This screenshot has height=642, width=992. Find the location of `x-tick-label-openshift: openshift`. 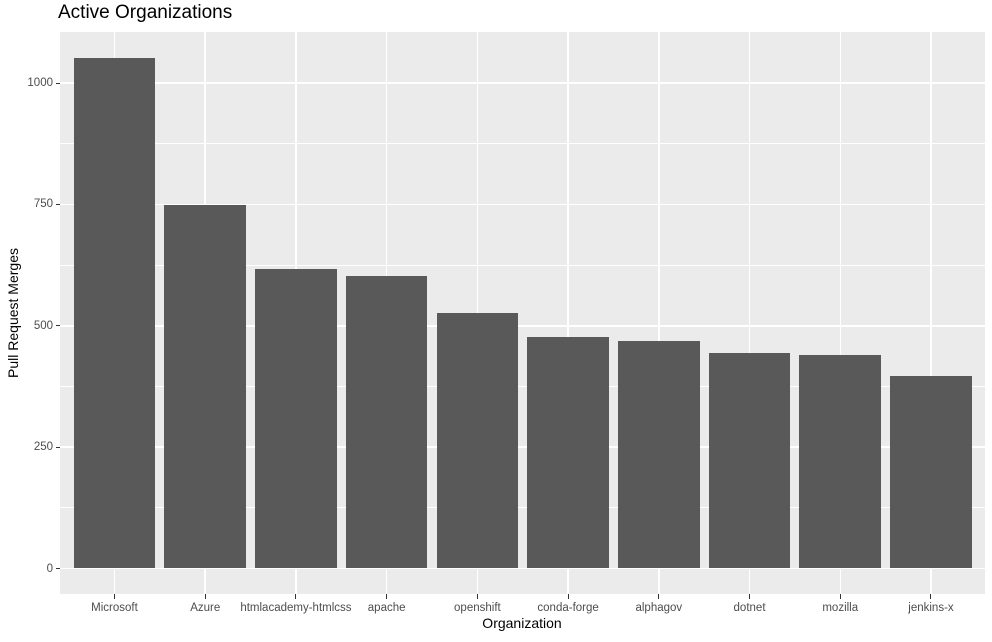

x-tick-label-openshift: openshift is located at coordinates (477, 608).